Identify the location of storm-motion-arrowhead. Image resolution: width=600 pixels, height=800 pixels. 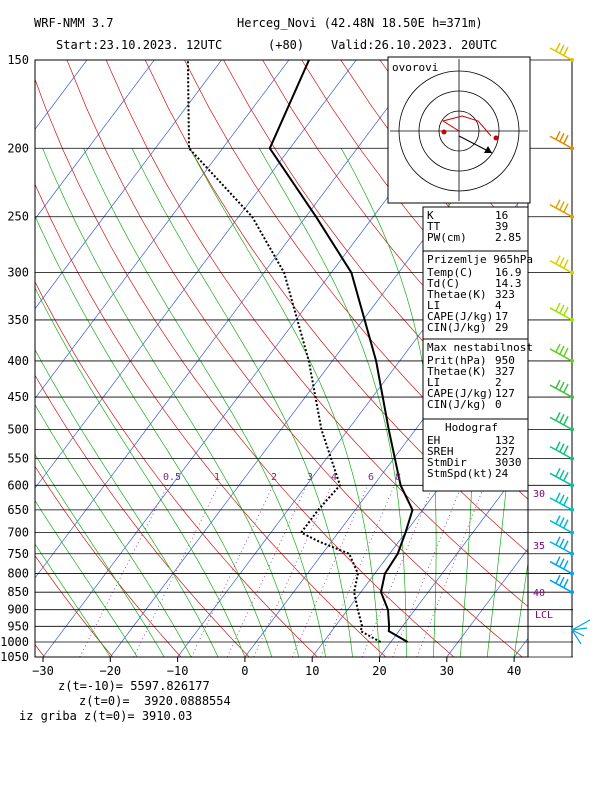
(488, 149).